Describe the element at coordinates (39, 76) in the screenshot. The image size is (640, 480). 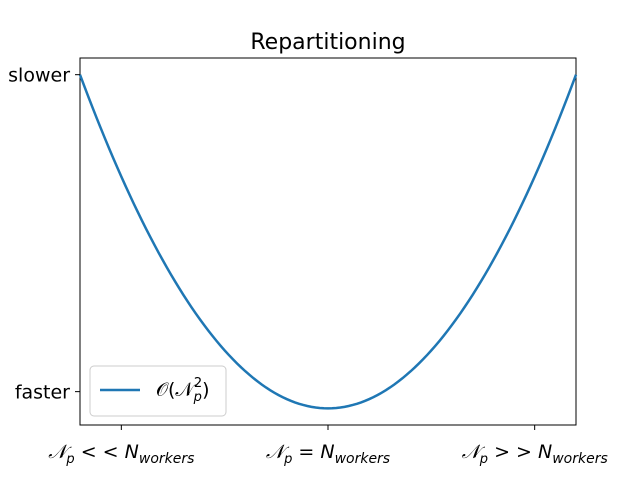
I see `y-tick-label: slower` at that location.